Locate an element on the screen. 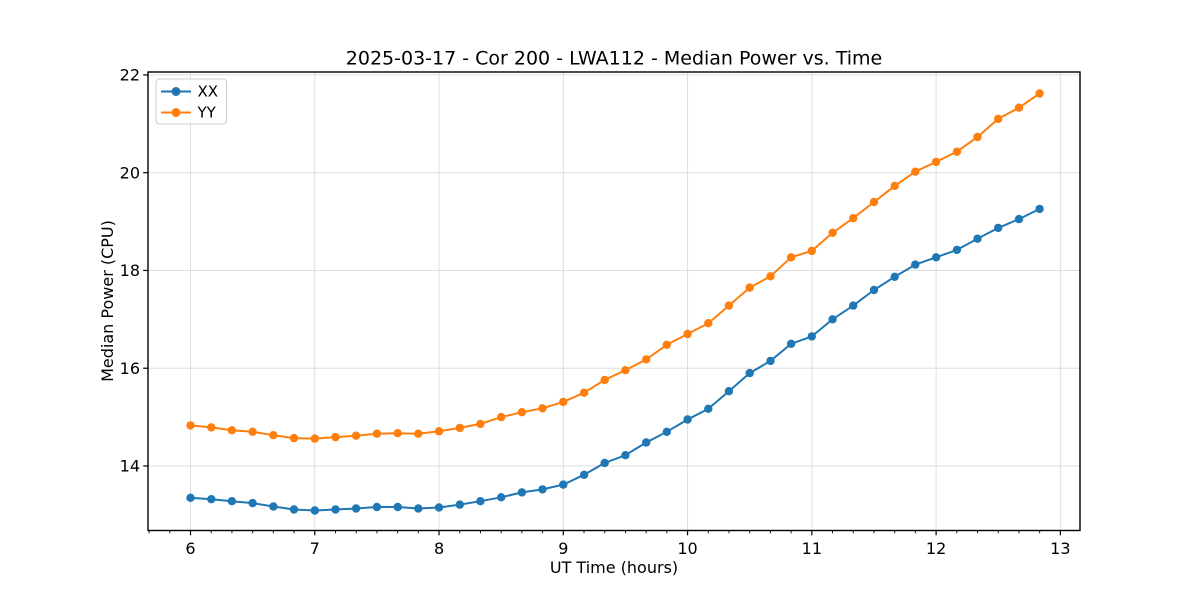 This screenshot has width=1200, height=600. y-tick-label-20: 20 is located at coordinates (130, 172).